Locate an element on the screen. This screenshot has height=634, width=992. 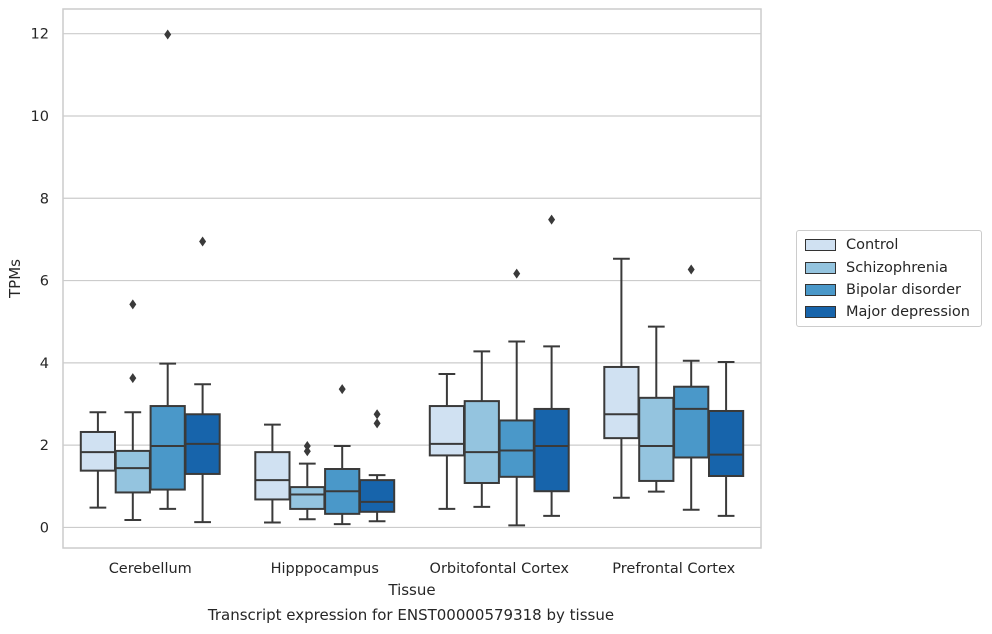
legend-label: Control is located at coordinates (872, 245).